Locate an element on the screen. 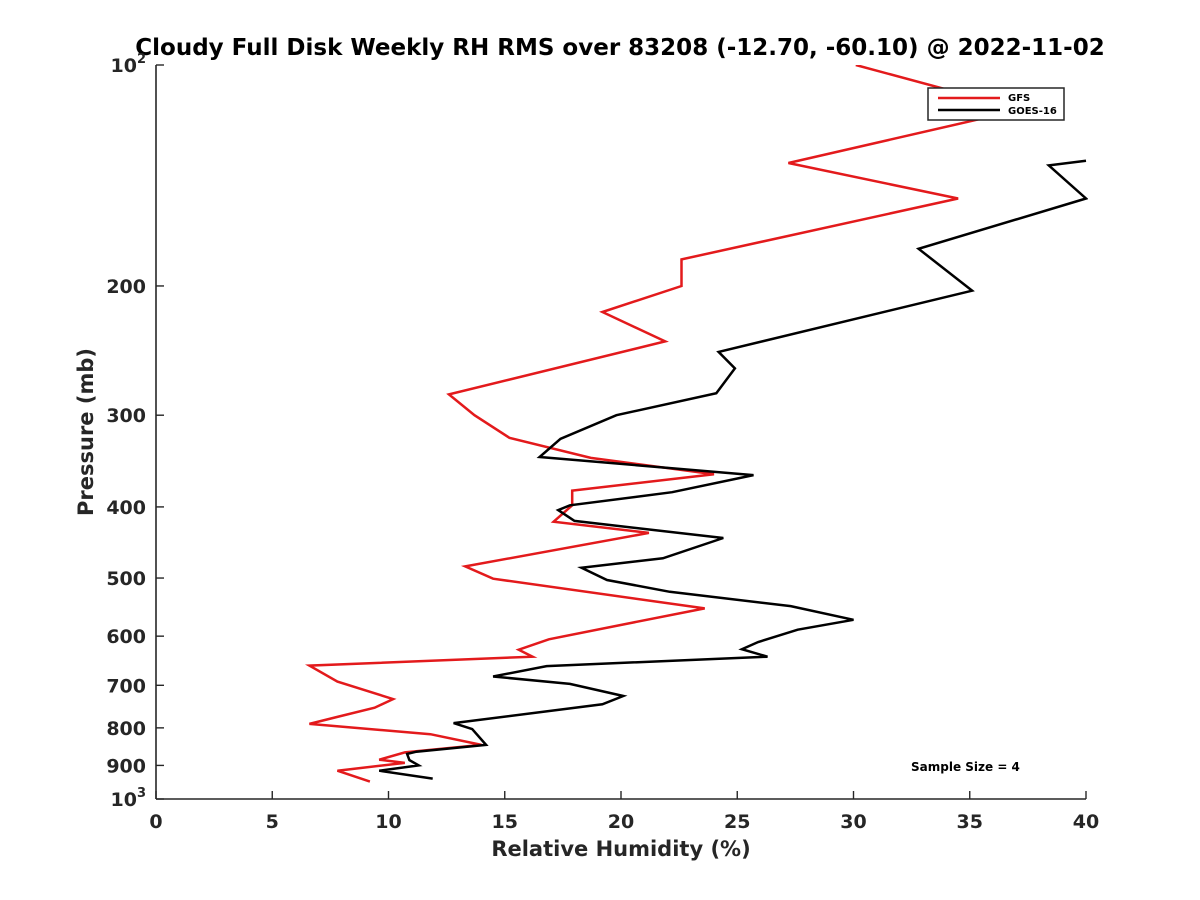 This screenshot has width=1200, height=900. y-tick-label: 900 is located at coordinates (126, 766).